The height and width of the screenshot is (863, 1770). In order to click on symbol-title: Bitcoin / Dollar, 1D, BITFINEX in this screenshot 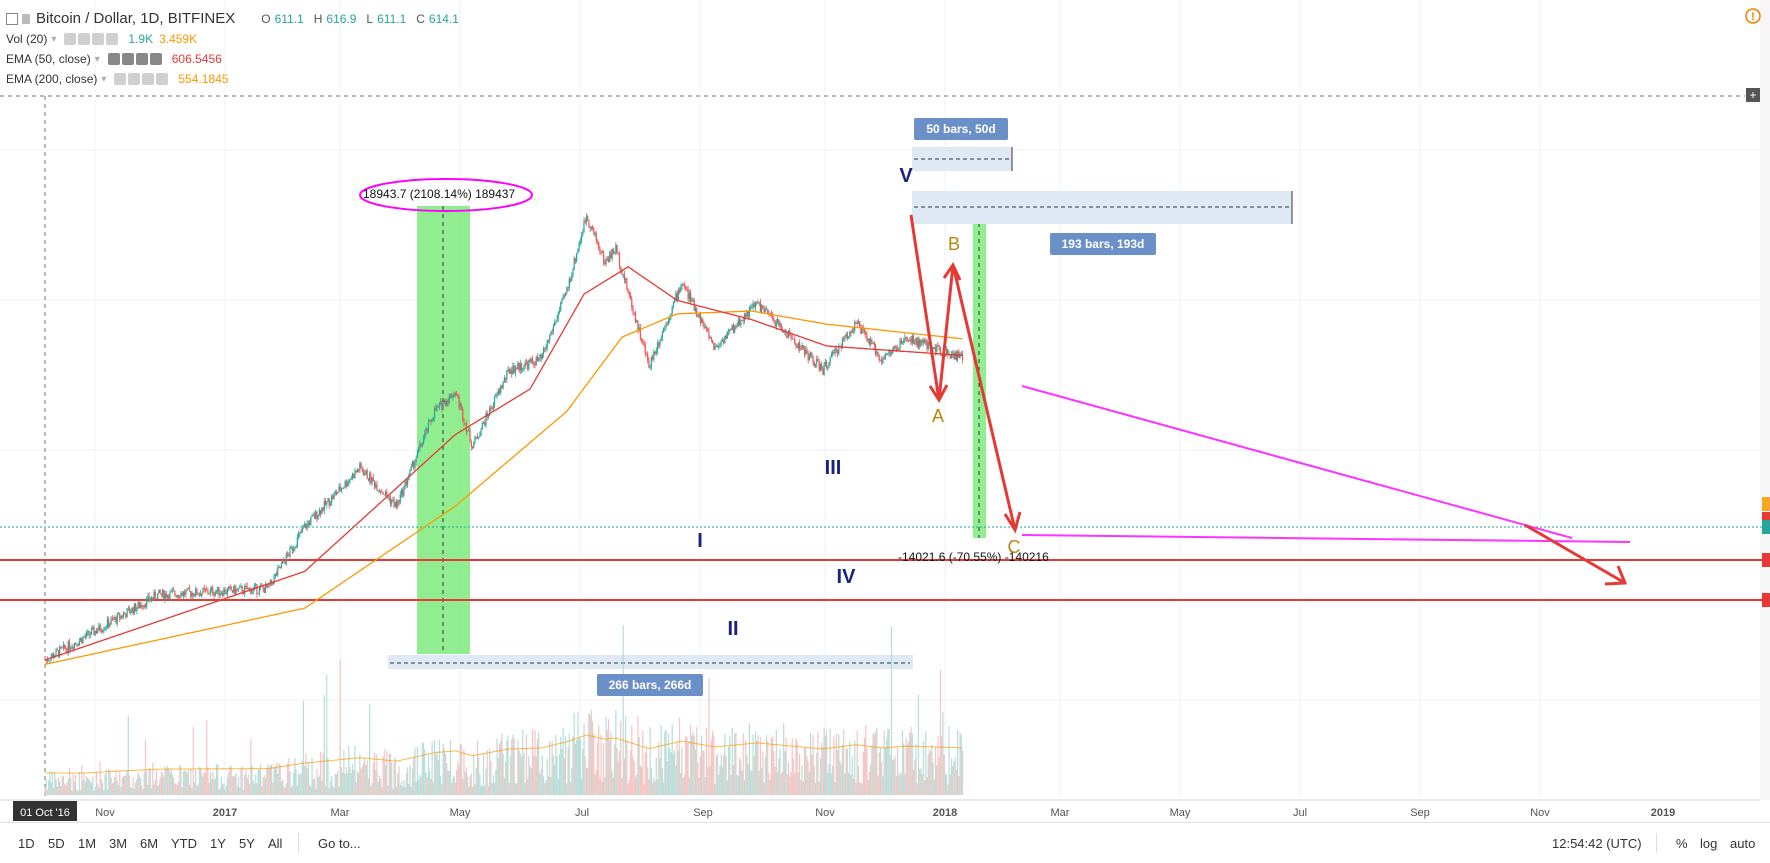, I will do `click(136, 18)`.